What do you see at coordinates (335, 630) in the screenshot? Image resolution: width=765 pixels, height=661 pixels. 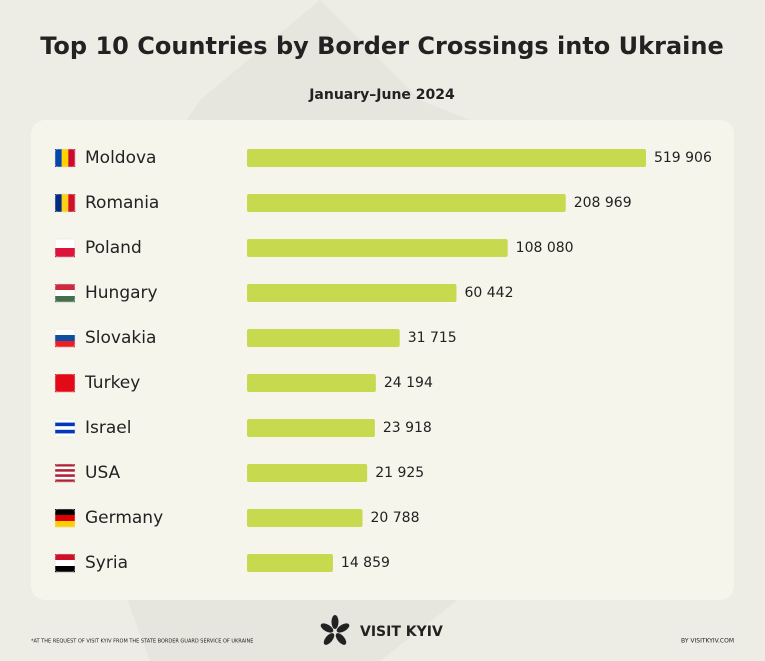 I see `logo-icon` at bounding box center [335, 630].